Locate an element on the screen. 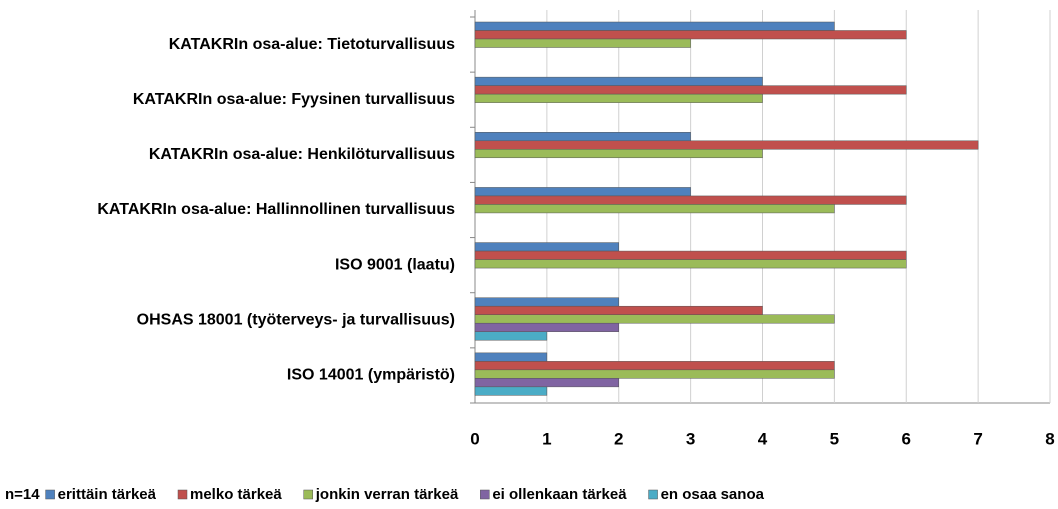 This screenshot has height=509, width=1058. x-tick-label: 8 is located at coordinates (1049, 438).